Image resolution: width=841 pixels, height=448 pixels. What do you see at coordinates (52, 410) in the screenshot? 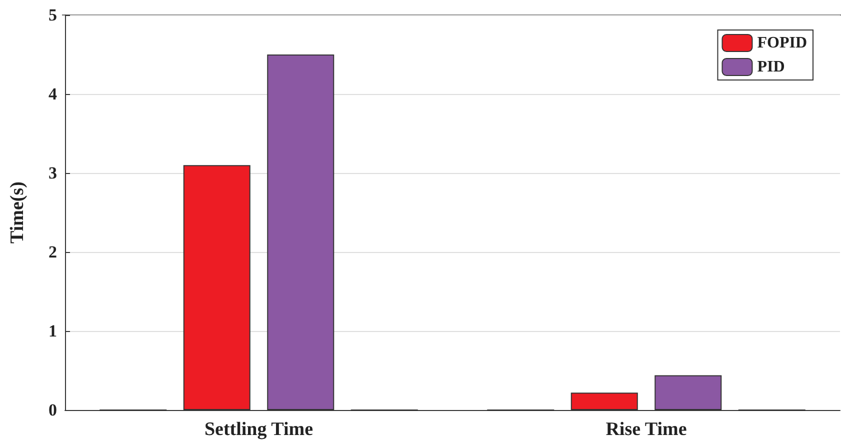
I see `y-tick-label: 0` at bounding box center [52, 410].